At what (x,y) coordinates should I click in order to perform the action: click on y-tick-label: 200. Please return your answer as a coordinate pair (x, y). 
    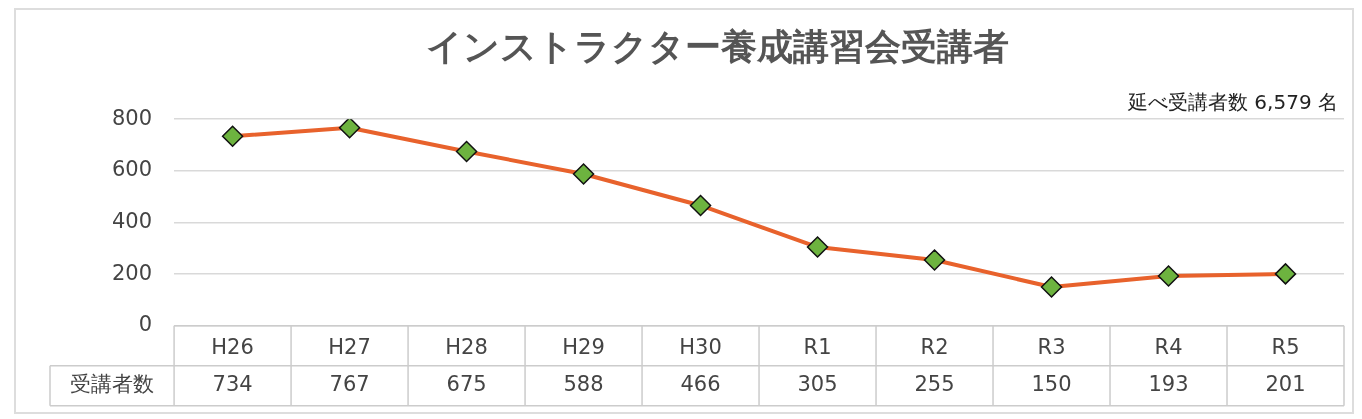
    Looking at the image, I should click on (132, 272).